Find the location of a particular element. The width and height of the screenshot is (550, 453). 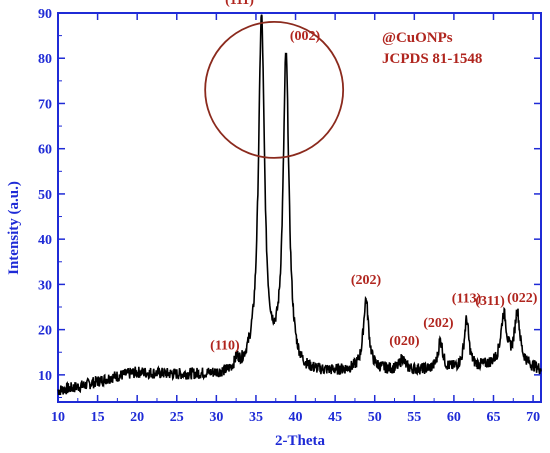

x-tick-label: 30 is located at coordinates (216, 417).